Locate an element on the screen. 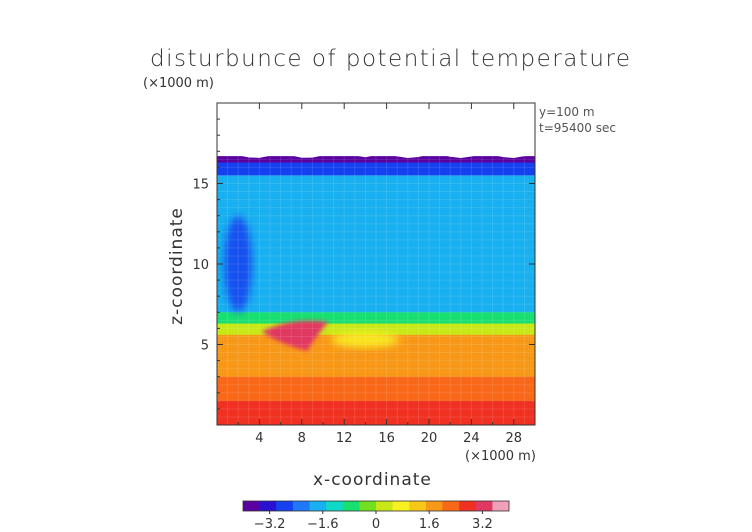 The width and height of the screenshot is (752, 532). colorbar-tick-label-2: 0 is located at coordinates (376, 524).